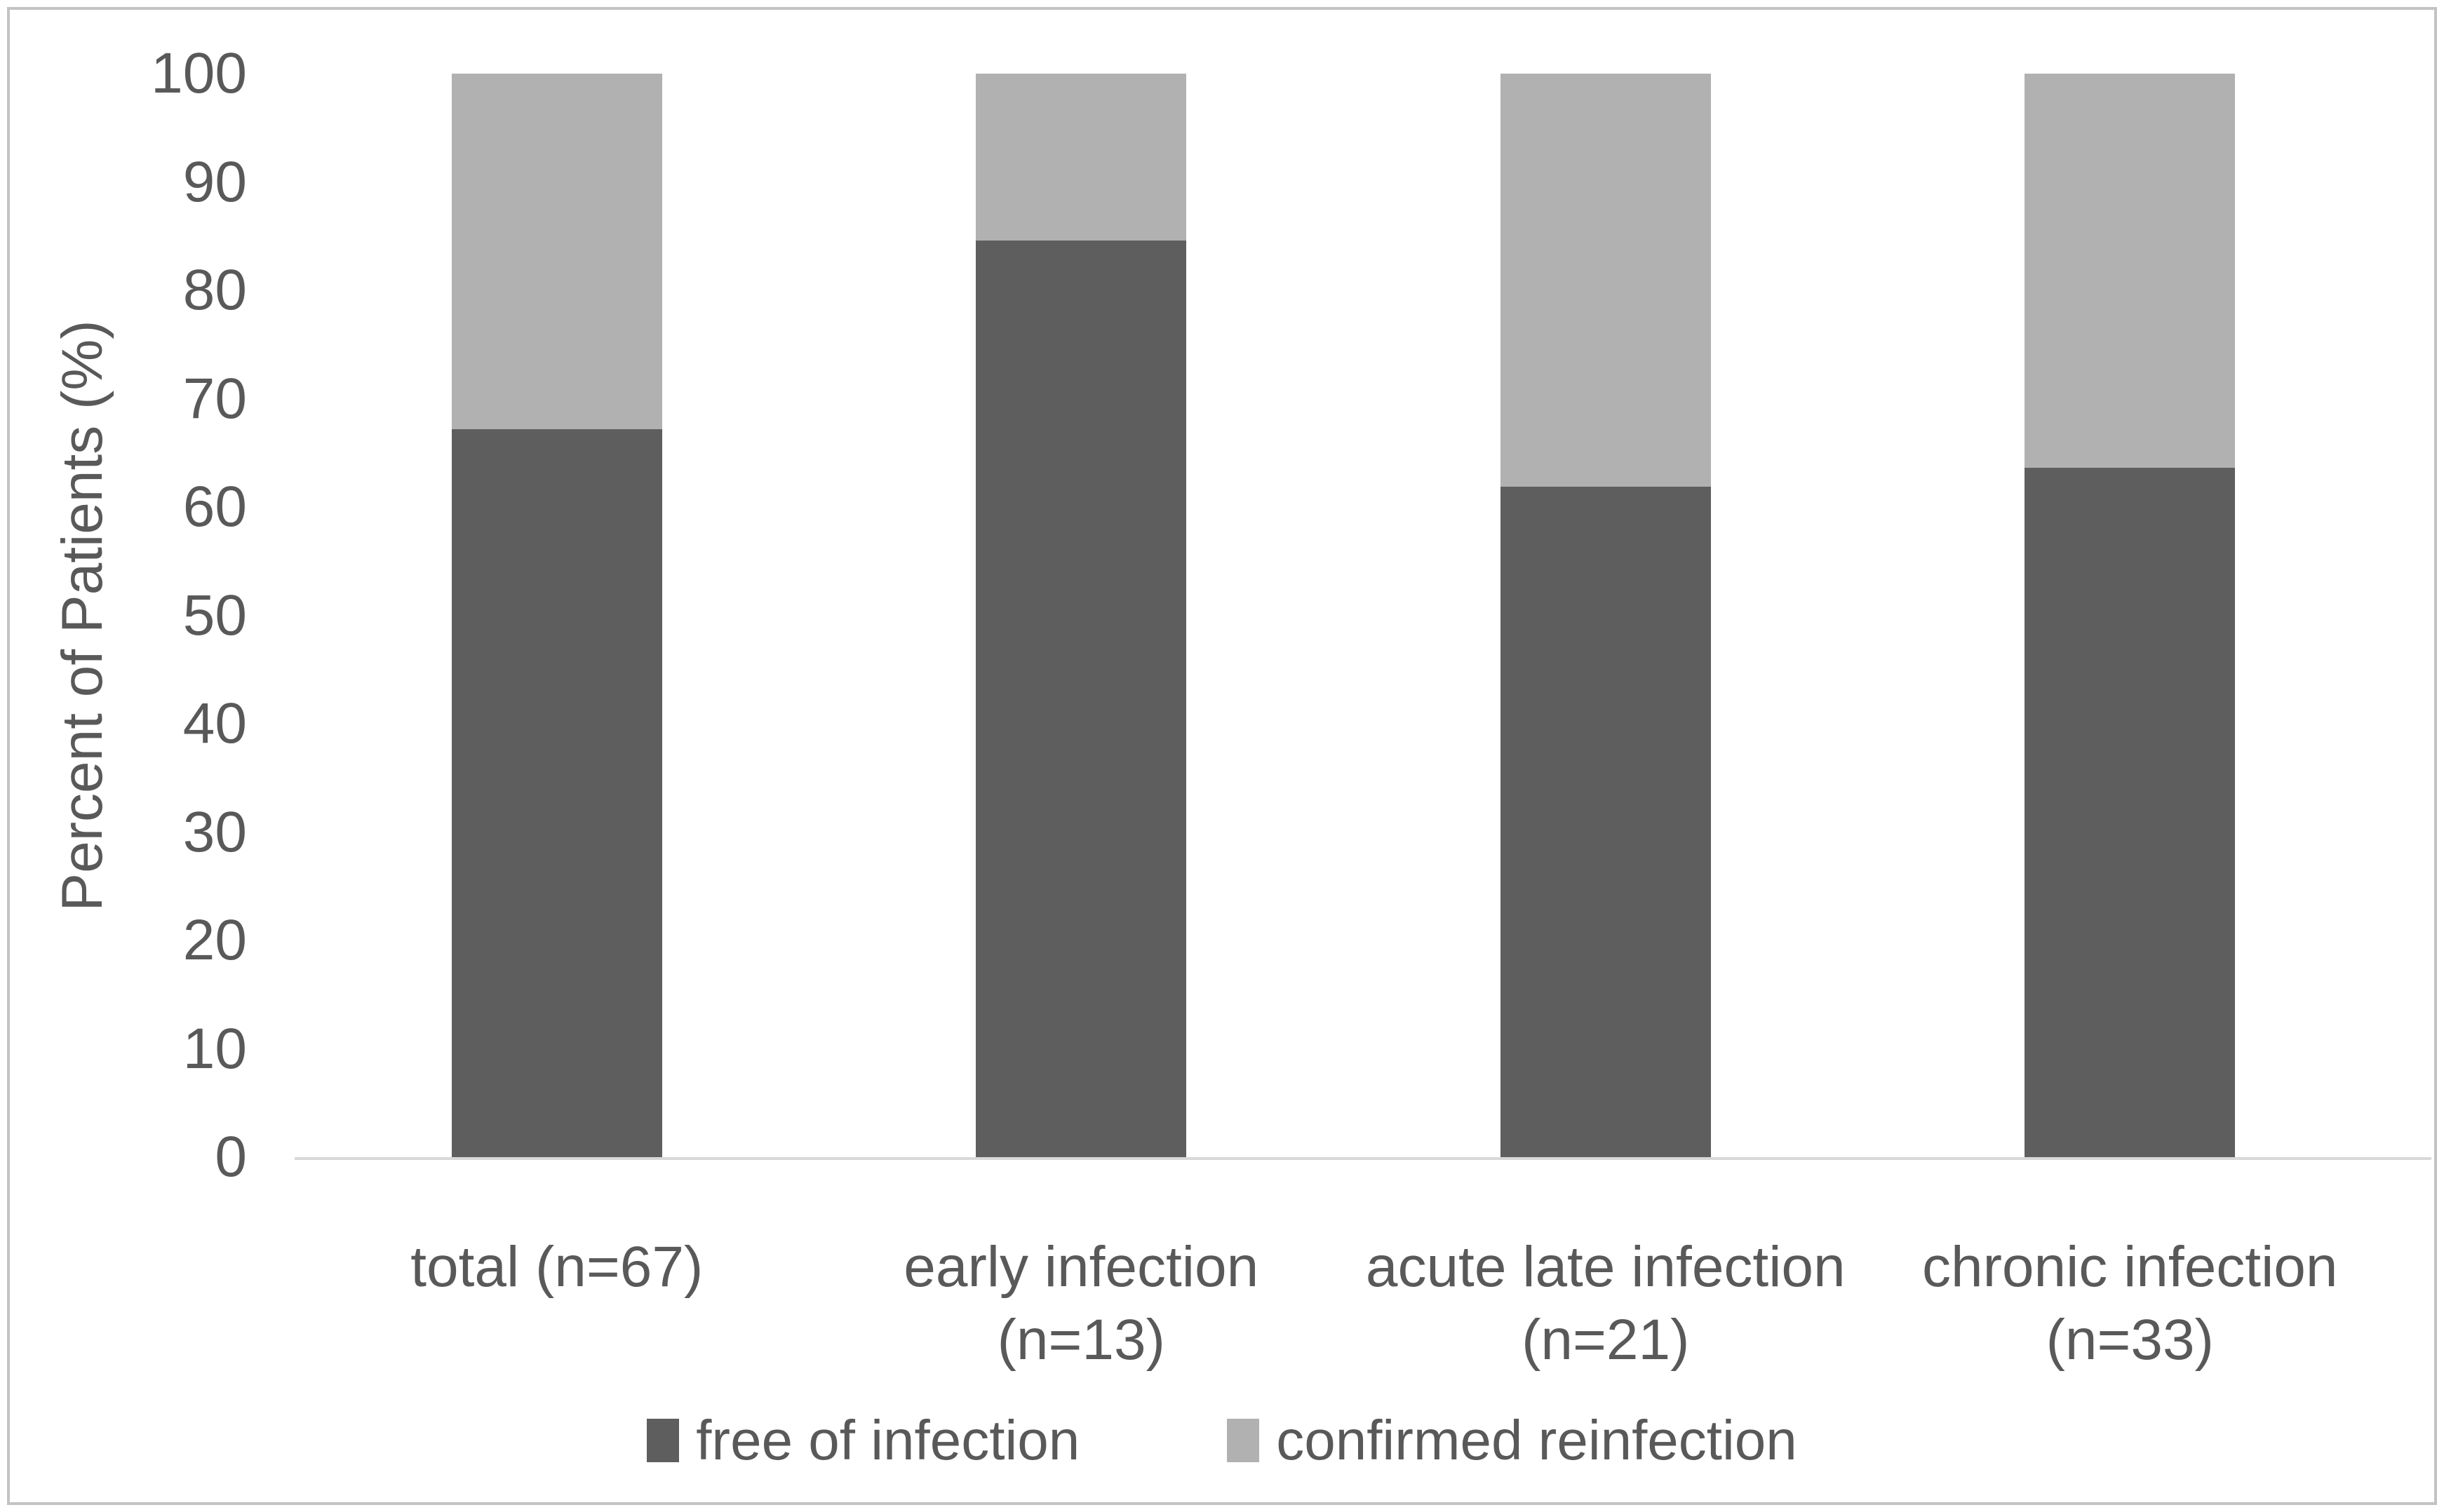 The image size is (2444, 1512). Describe the element at coordinates (214, 181) in the screenshot. I see `y-tick-label-90: 90` at that location.